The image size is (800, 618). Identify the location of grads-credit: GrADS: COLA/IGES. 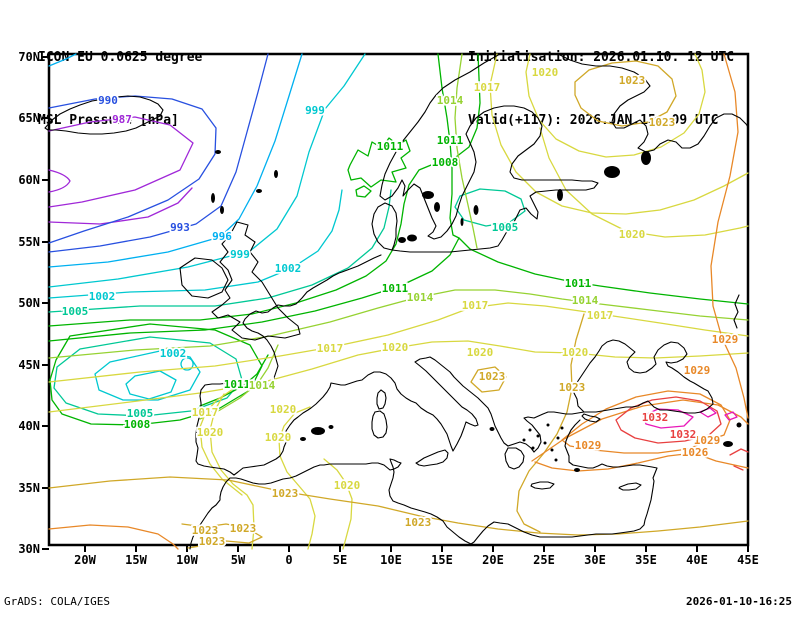
(57, 601).